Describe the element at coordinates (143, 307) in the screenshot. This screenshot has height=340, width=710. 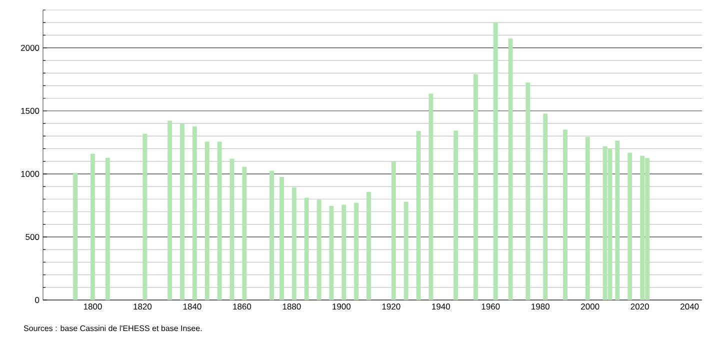
I see `x-tick-label: 1820` at that location.